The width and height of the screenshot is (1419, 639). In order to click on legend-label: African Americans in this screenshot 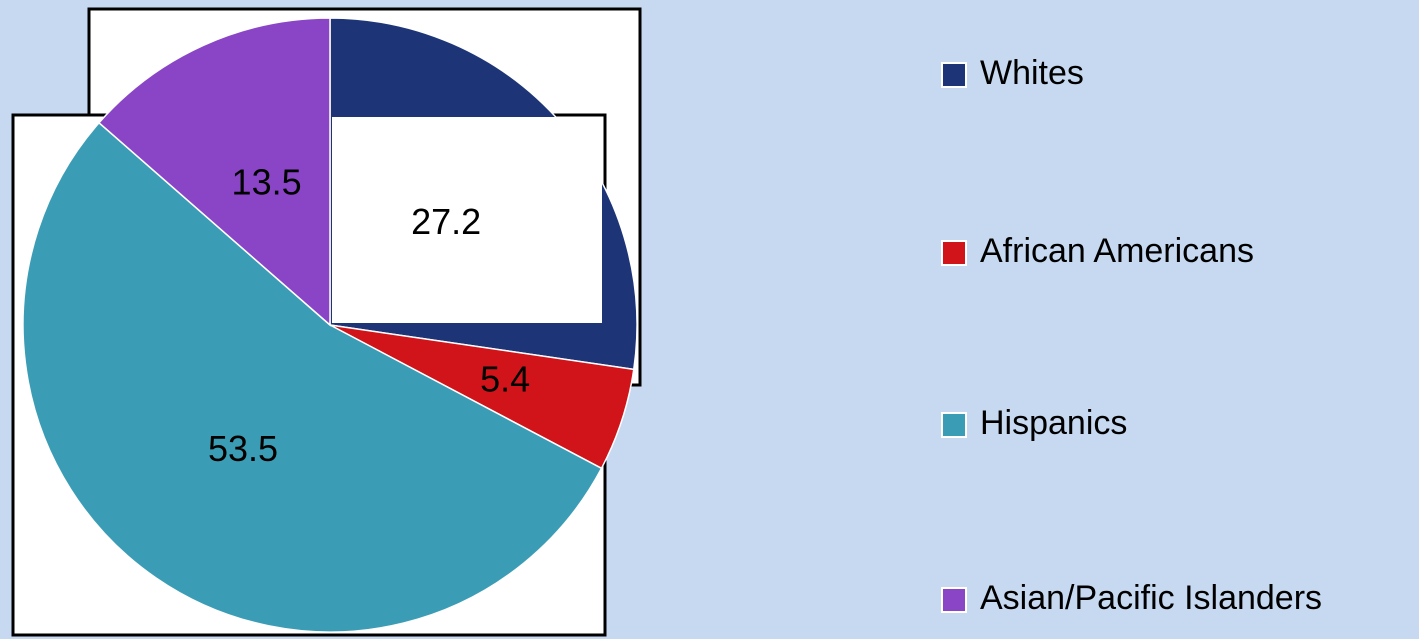, I will do `click(1117, 251)`.